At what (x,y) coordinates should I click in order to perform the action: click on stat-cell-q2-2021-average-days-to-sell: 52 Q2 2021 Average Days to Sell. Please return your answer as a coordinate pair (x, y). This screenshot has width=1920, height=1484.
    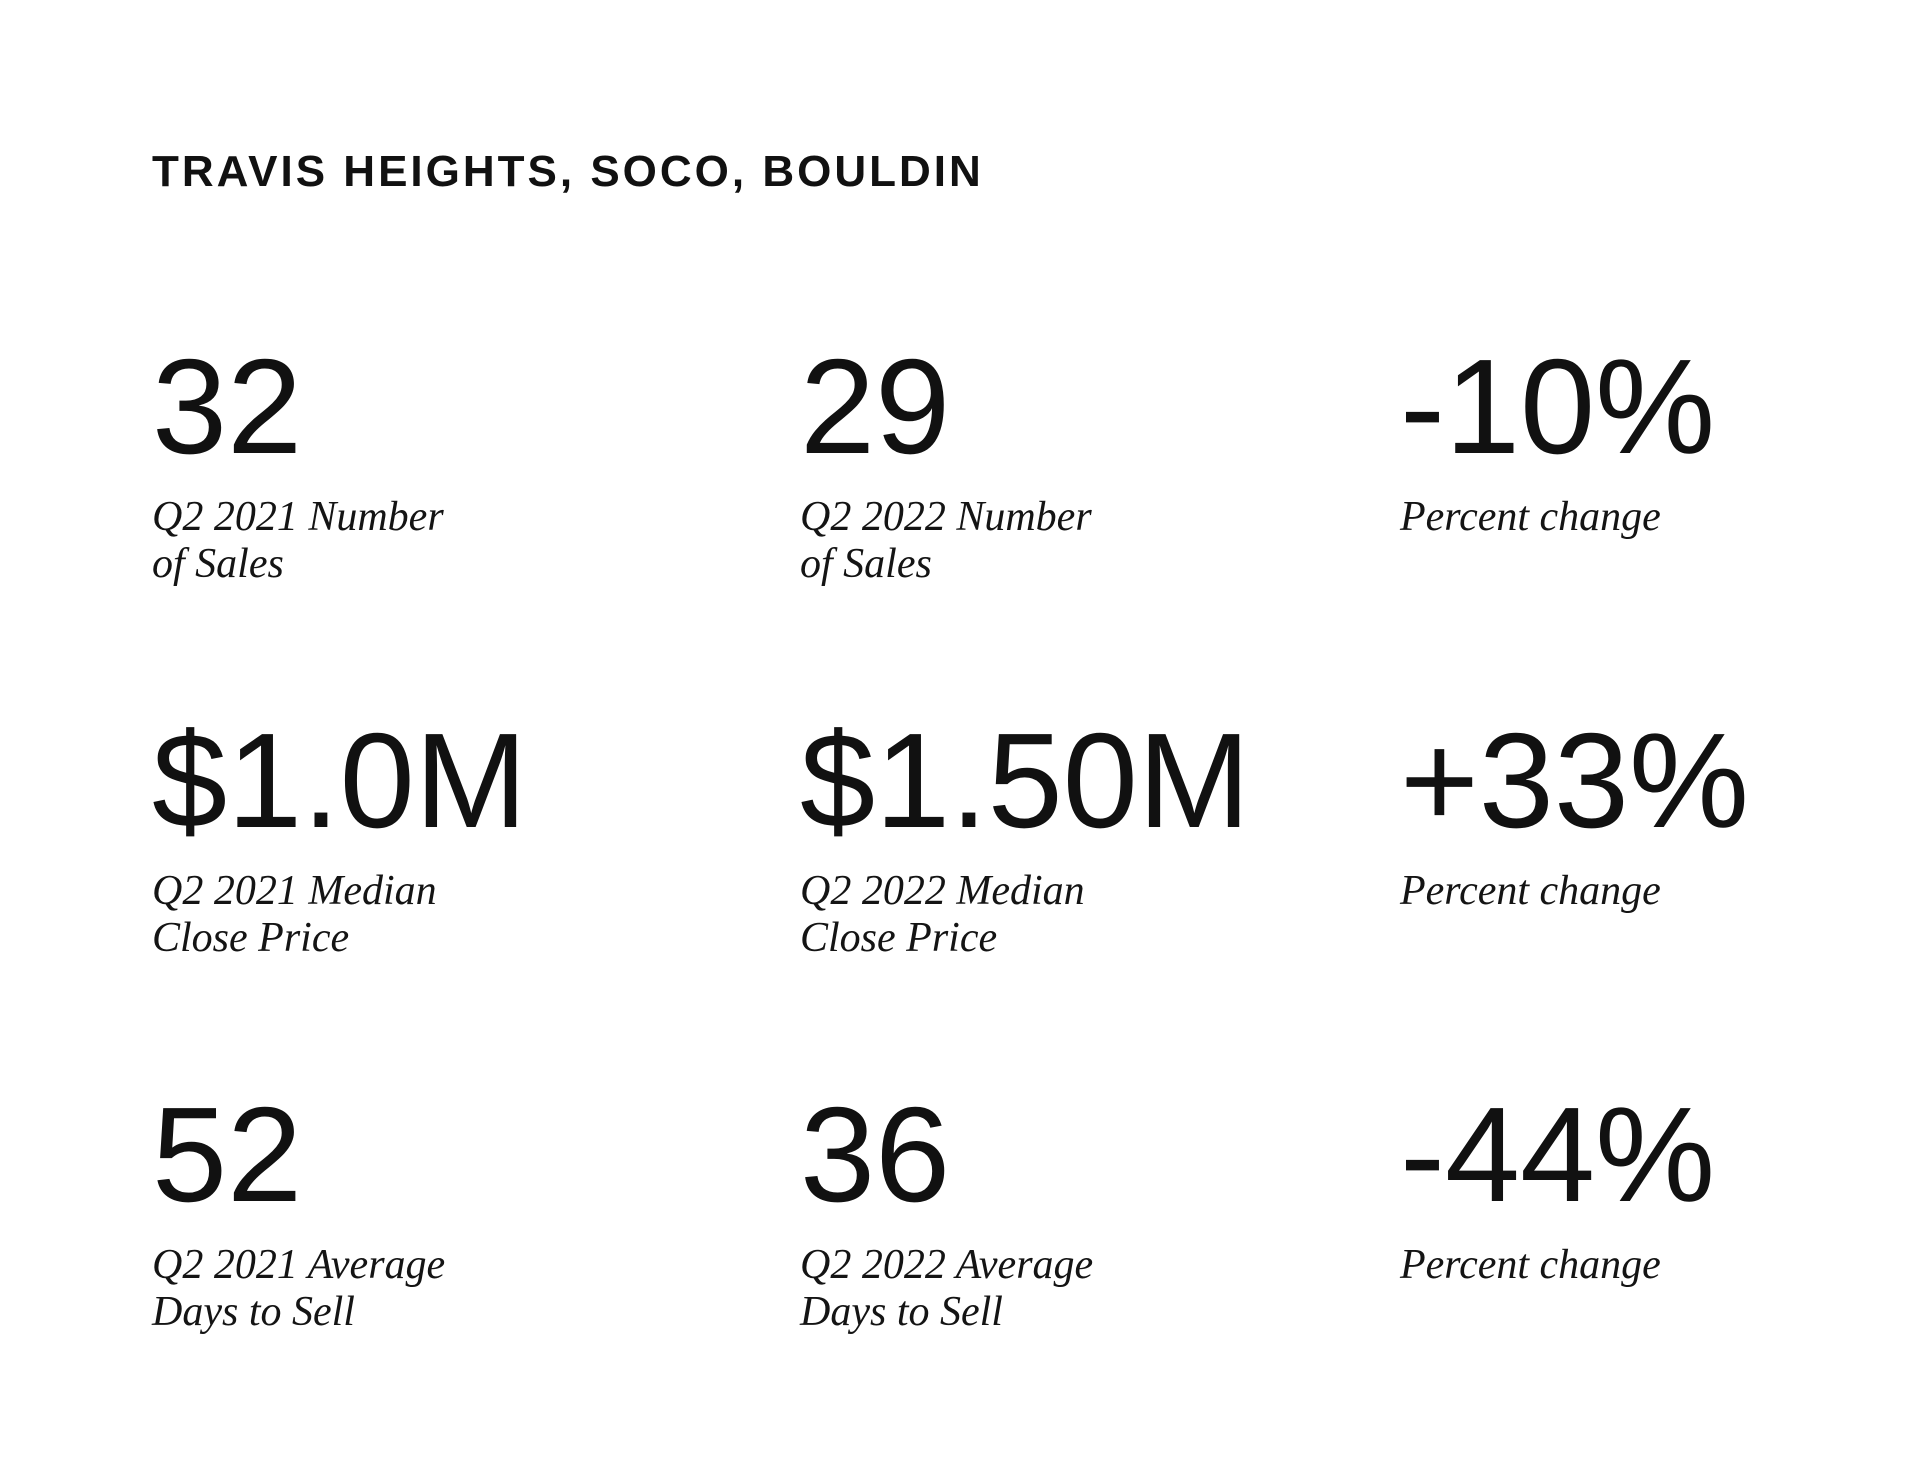
    Looking at the image, I should click on (476, 1274).